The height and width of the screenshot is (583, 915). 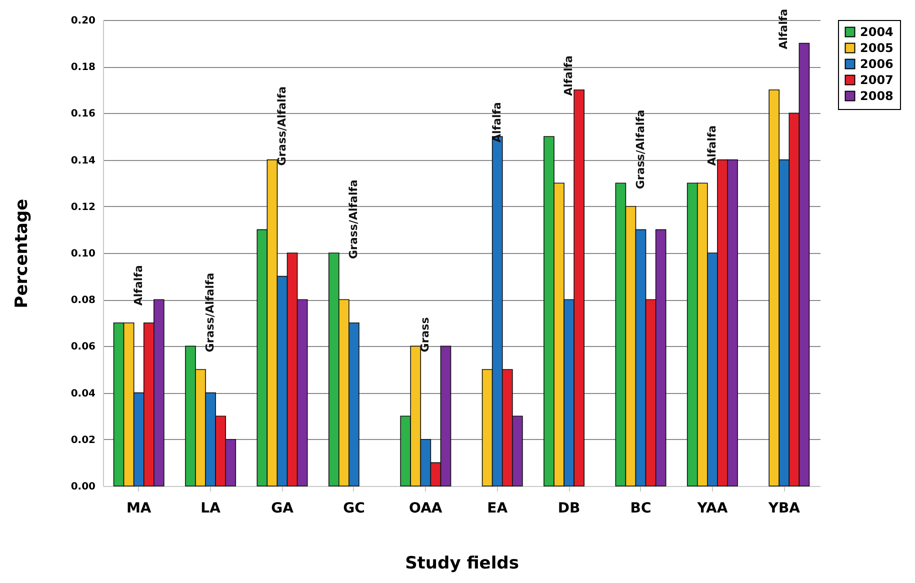 I want to click on y-tick-label: 0.14, so click(x=83, y=160).